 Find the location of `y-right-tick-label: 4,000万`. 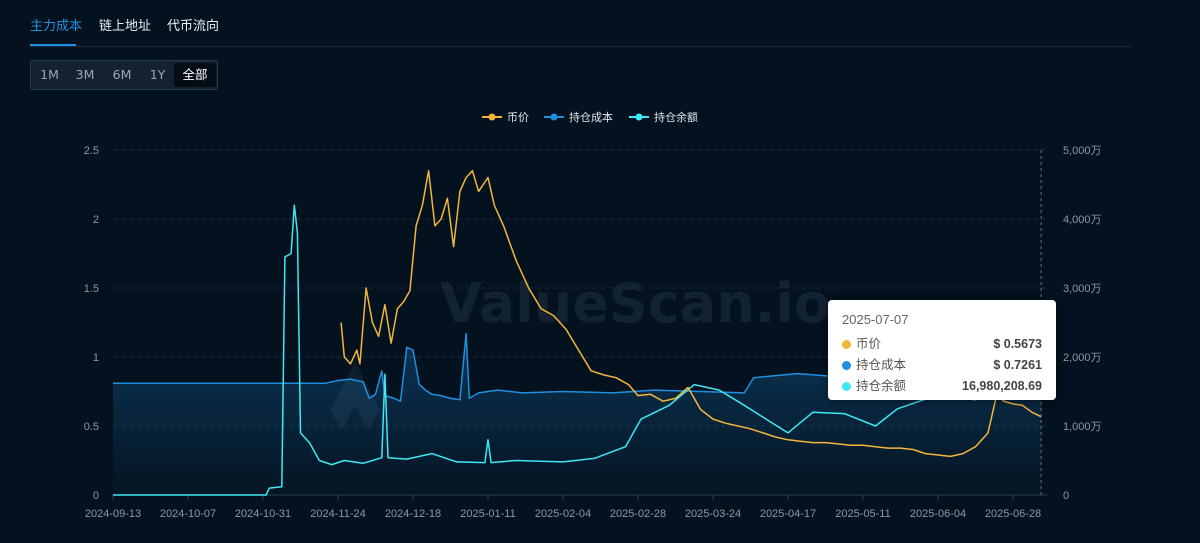

y-right-tick-label: 4,000万 is located at coordinates (1082, 220).